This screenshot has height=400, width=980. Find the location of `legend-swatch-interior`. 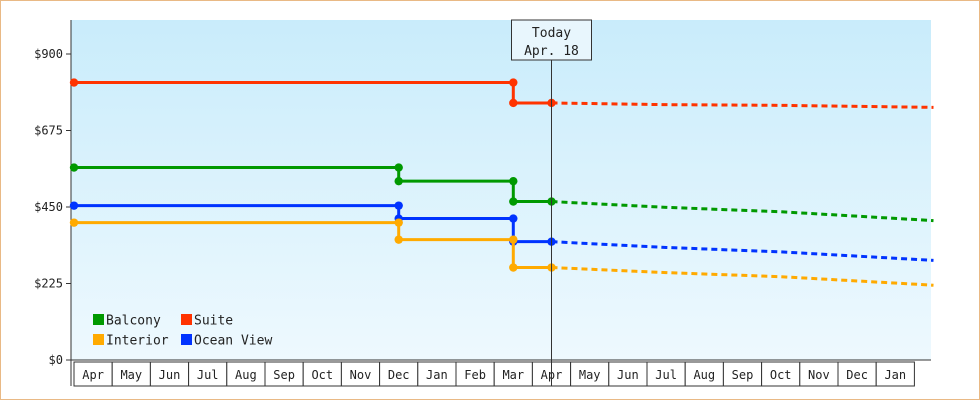

legend-swatch-interior is located at coordinates (98, 339).